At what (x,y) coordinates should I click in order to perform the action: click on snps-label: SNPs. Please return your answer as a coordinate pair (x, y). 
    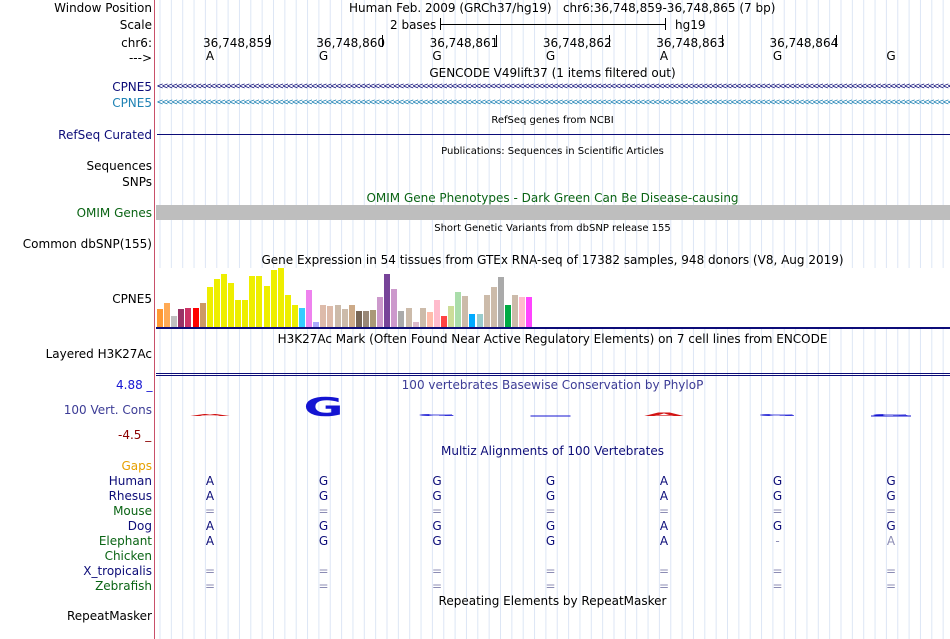
    Looking at the image, I should click on (137, 182).